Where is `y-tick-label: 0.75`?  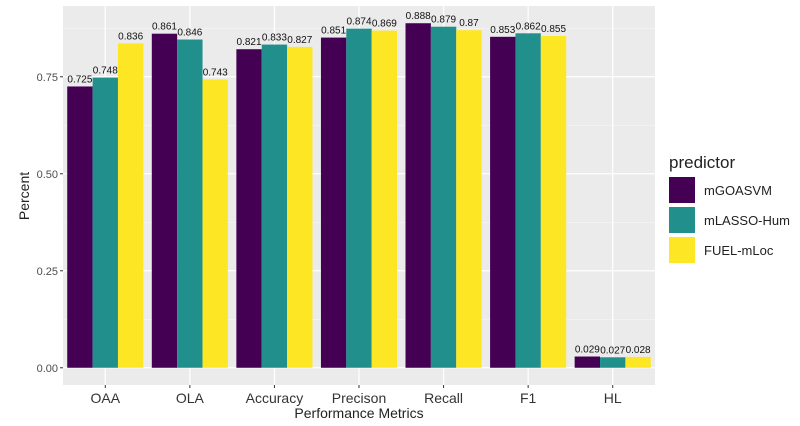
y-tick-label: 0.75 is located at coordinates (47, 78).